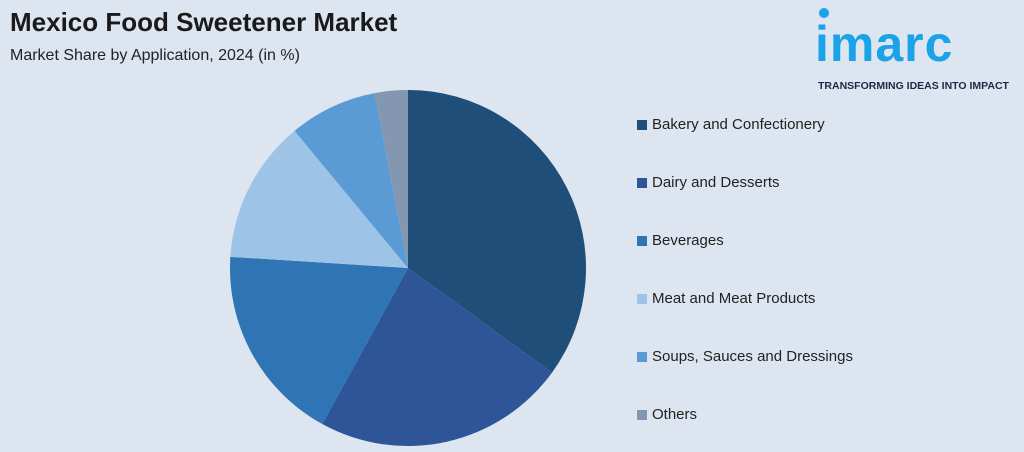 The width and height of the screenshot is (1024, 452). I want to click on logo-dot, so click(824, 13).